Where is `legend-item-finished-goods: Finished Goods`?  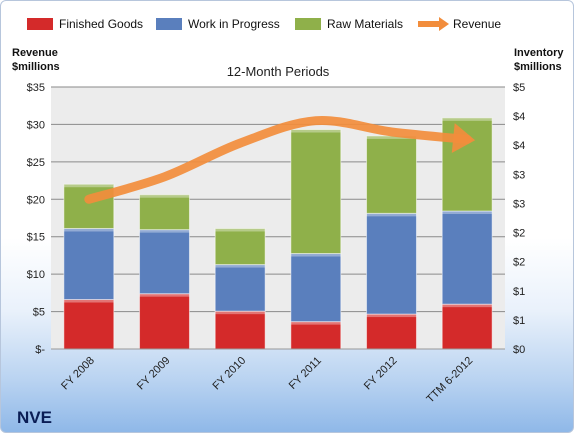 legend-item-finished-goods: Finished Goods is located at coordinates (85, 24).